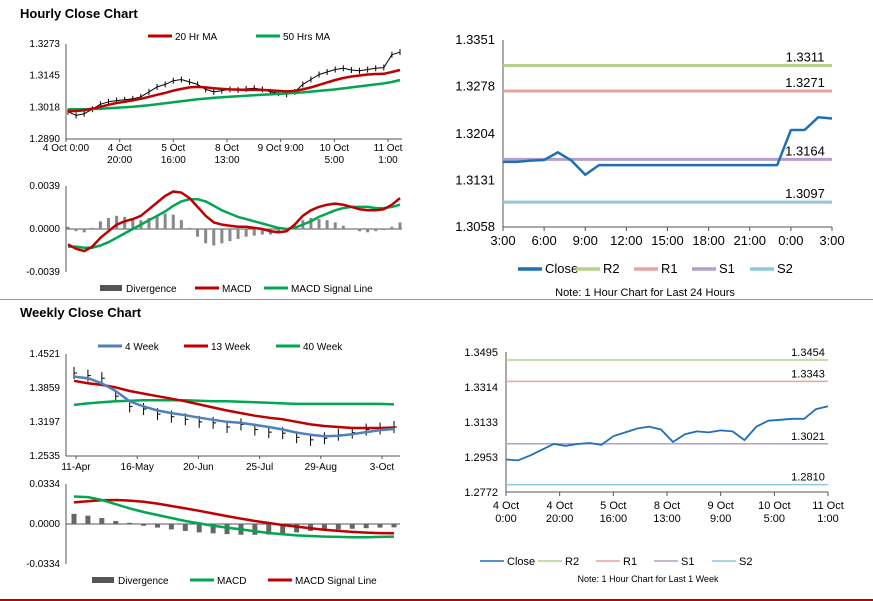  Describe the element at coordinates (259, 467) in the screenshot. I see `weekly-price-x-tick: 25-Jul` at that location.